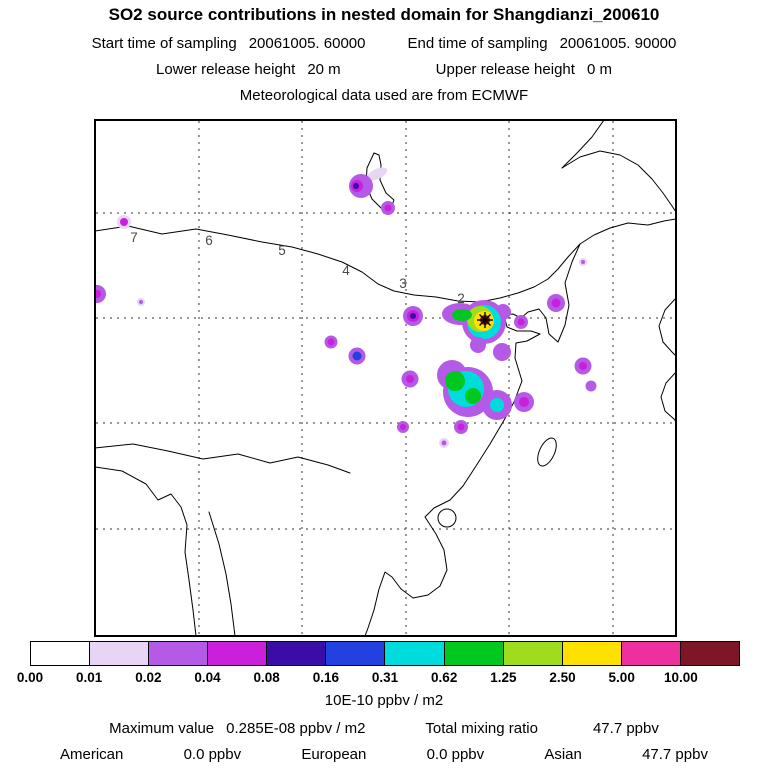 Image resolution: width=768 pixels, height=768 pixels. What do you see at coordinates (324, 69) in the screenshot?
I see `lower-height-value: 20 m` at bounding box center [324, 69].